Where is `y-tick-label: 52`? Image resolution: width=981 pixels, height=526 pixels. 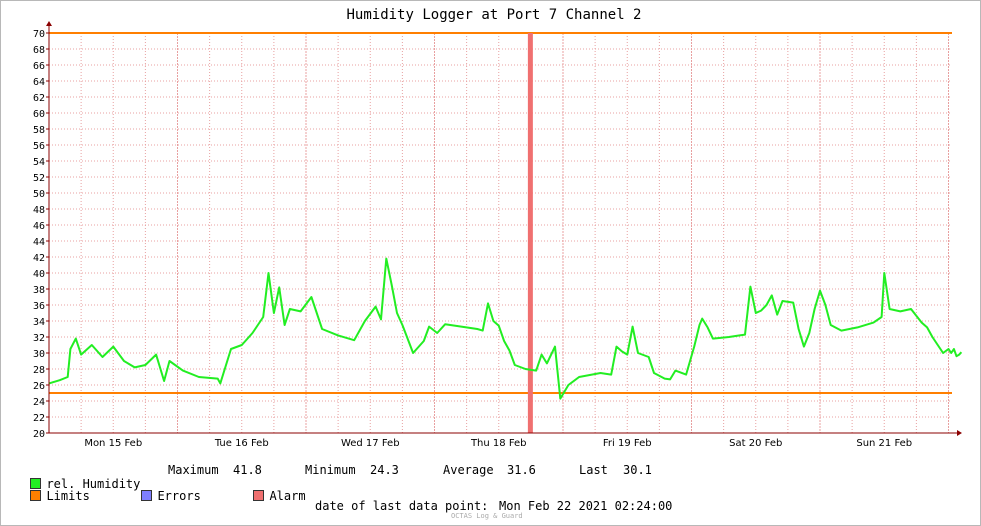
y-tick-label: 52 is located at coordinates (39, 178).